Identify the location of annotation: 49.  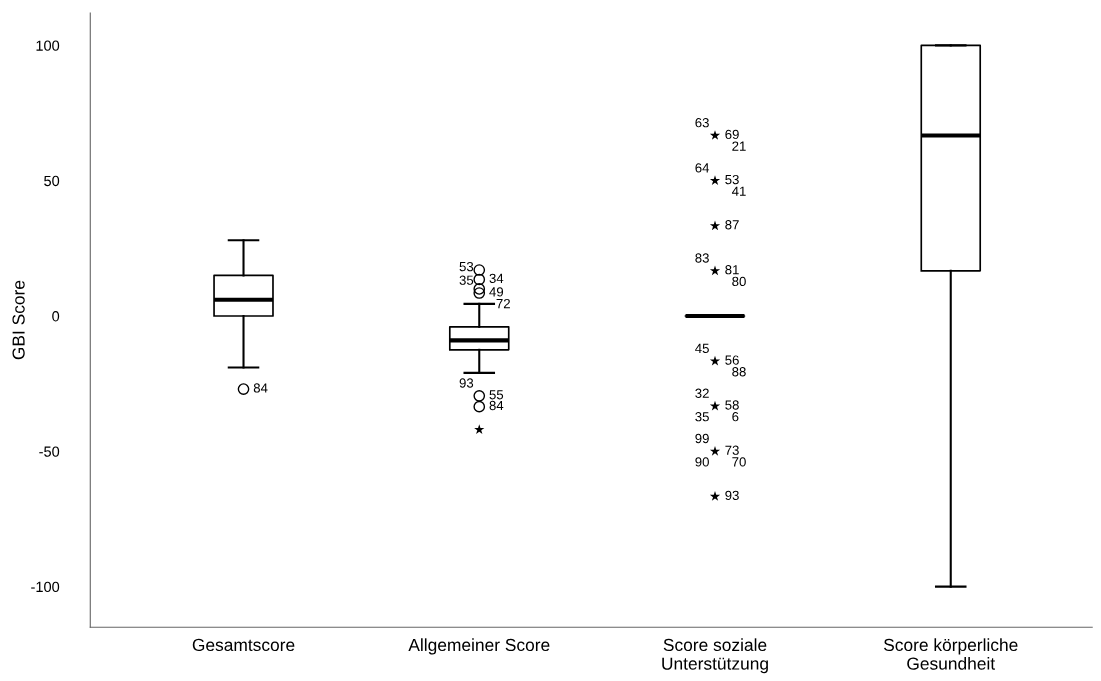
(496, 292).